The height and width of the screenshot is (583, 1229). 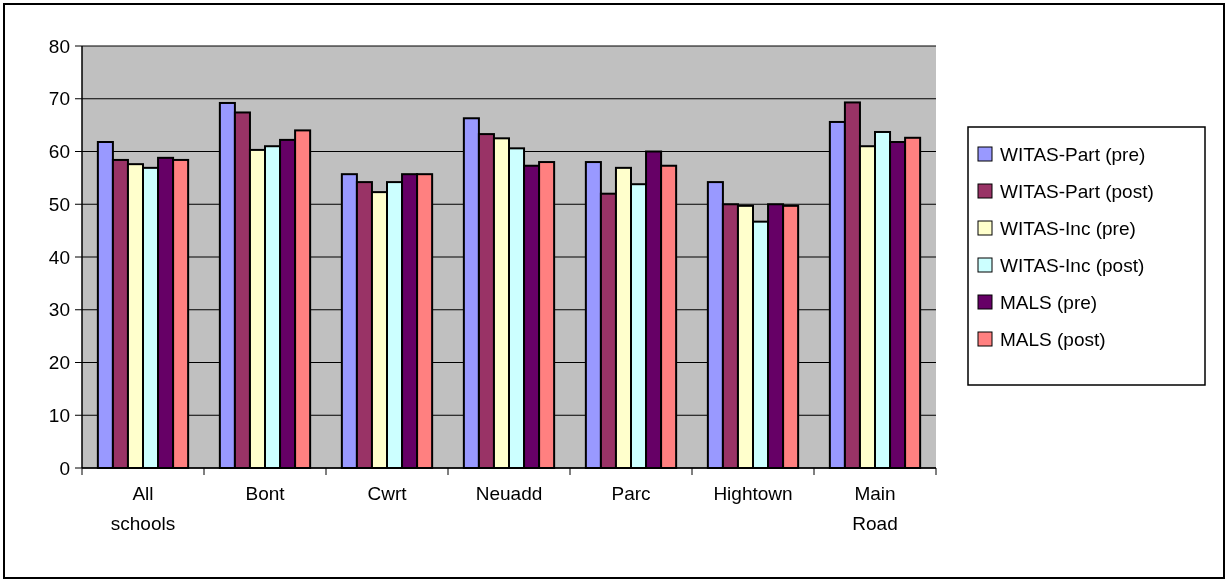 I want to click on y-tick-label: 0, so click(x=64, y=468).